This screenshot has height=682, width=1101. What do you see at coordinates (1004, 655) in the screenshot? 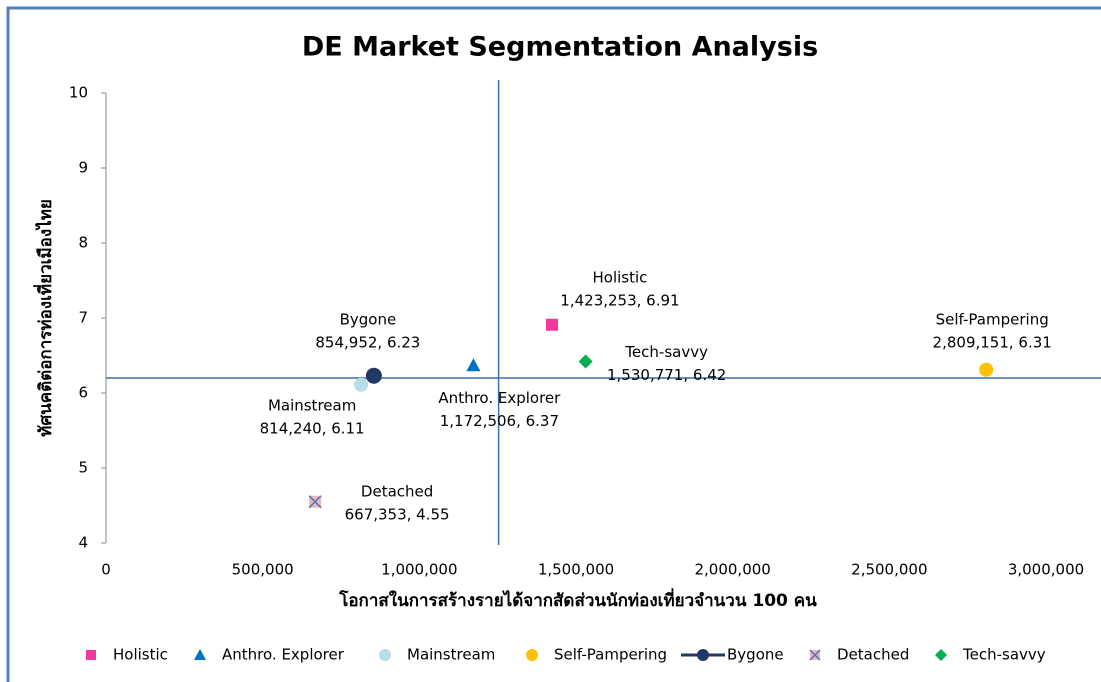
I see `legend-label: Tech-savvy` at bounding box center [1004, 655].